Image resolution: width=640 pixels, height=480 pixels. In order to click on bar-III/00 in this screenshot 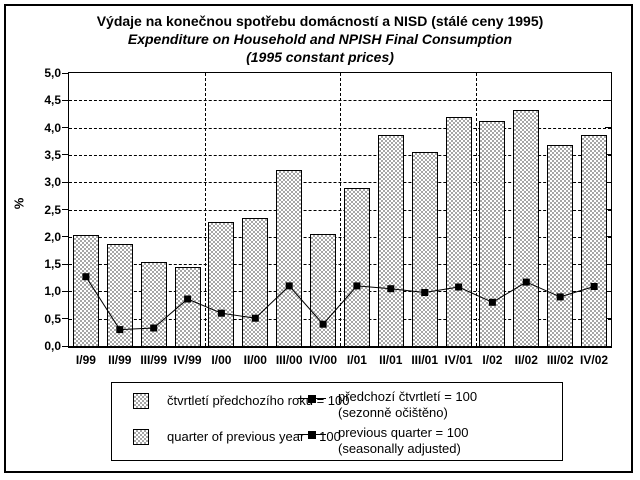, I will do `click(289, 257)`.